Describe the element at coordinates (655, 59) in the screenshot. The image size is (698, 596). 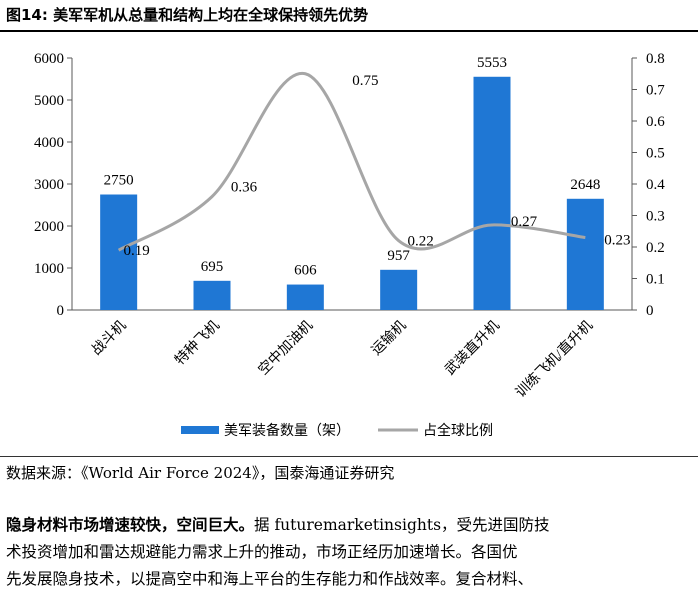
I see `right-tick-label: 0.8` at that location.